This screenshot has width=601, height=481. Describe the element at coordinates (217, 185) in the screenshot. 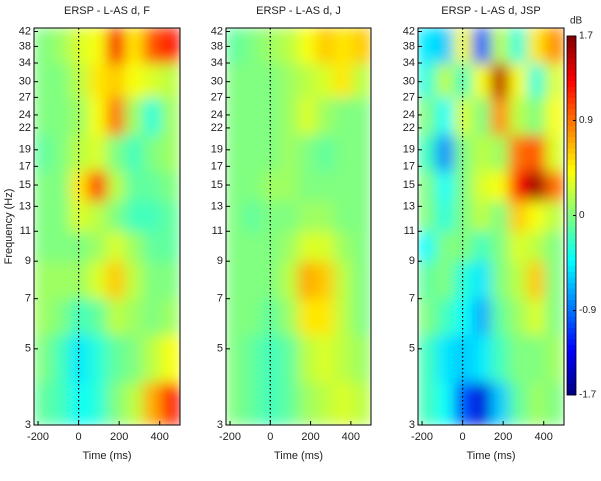

I see `y-tick-label: 15` at that location.